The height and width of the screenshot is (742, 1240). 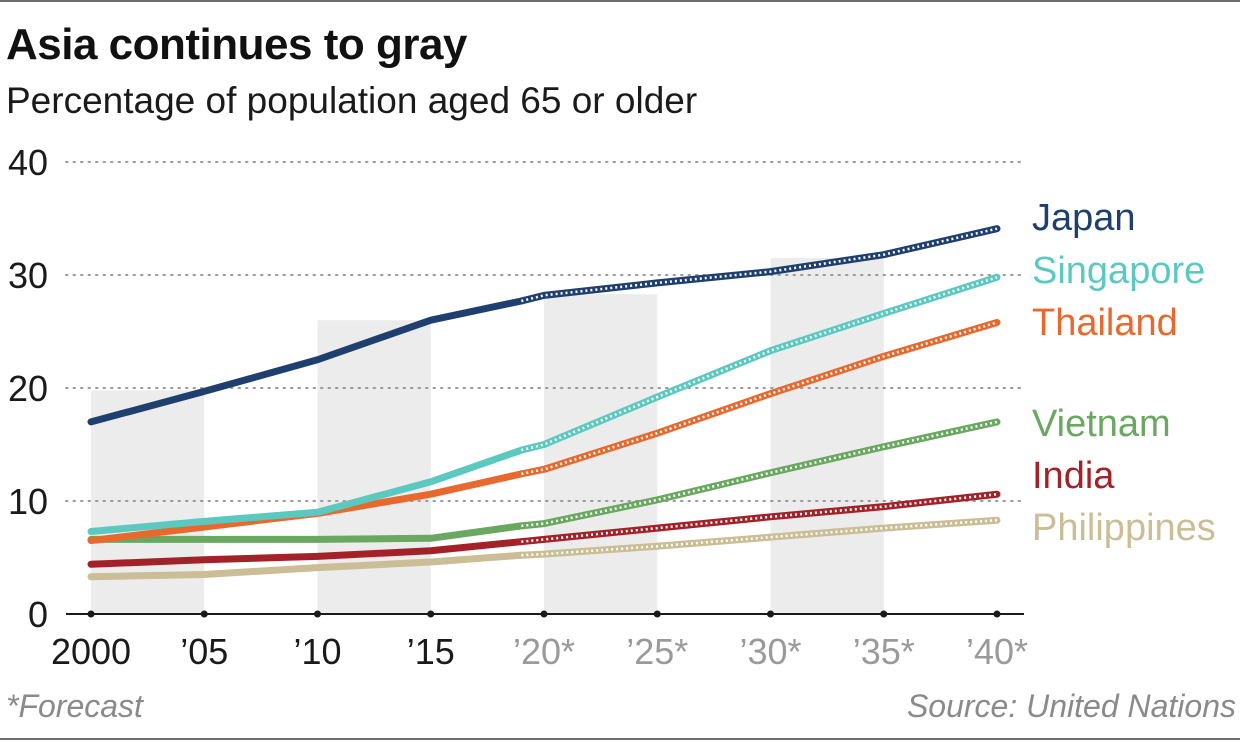 I want to click on y-axis-ticks: 0 10 20 30 40, so click(x=28, y=388).